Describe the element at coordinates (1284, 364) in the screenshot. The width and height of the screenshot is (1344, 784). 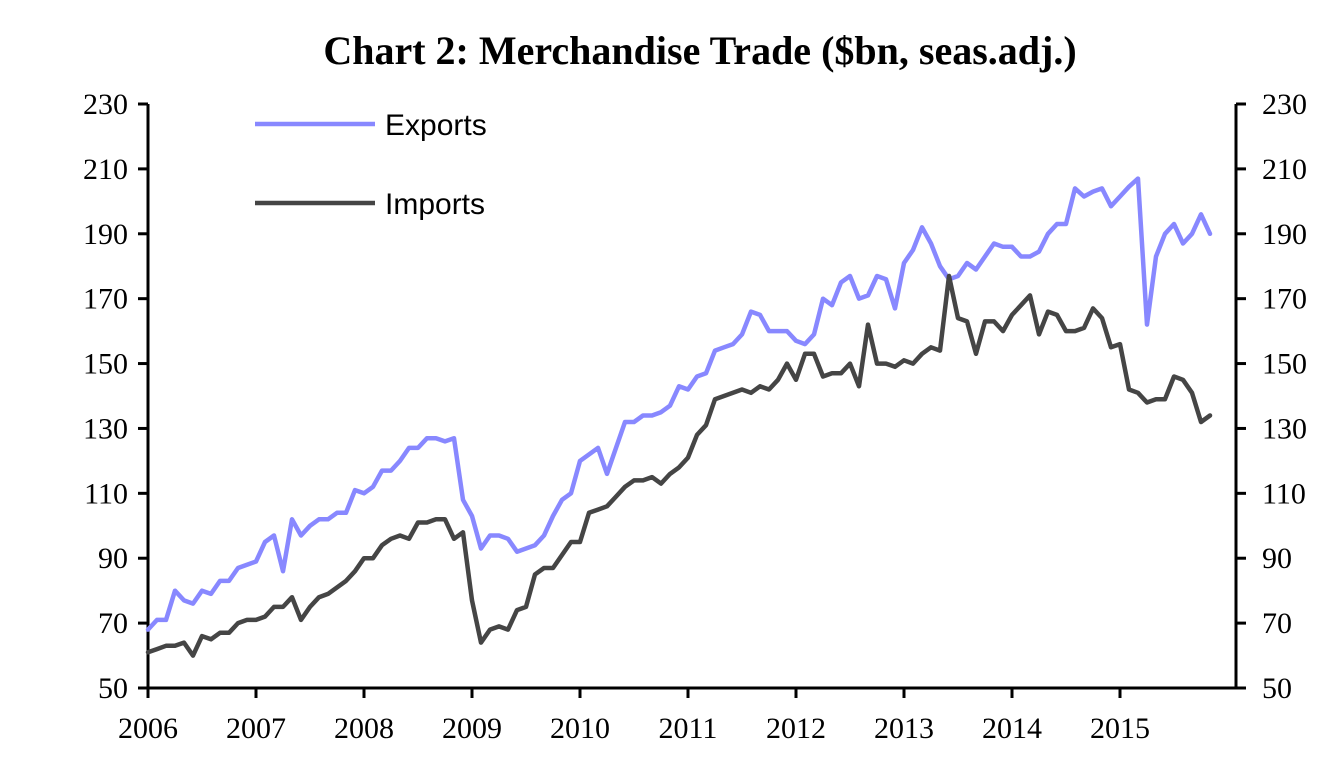
I see `y-tick-label-right: 150` at that location.